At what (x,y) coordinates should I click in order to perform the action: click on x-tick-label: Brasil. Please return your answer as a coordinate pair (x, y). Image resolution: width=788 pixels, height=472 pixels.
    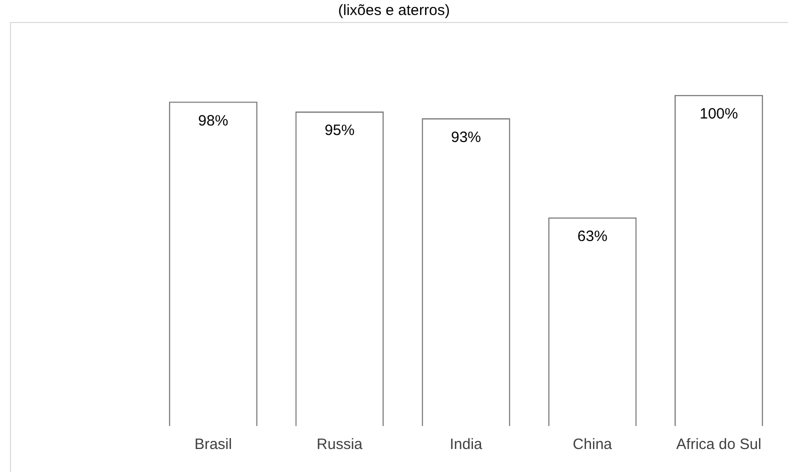
    Looking at the image, I should click on (213, 445).